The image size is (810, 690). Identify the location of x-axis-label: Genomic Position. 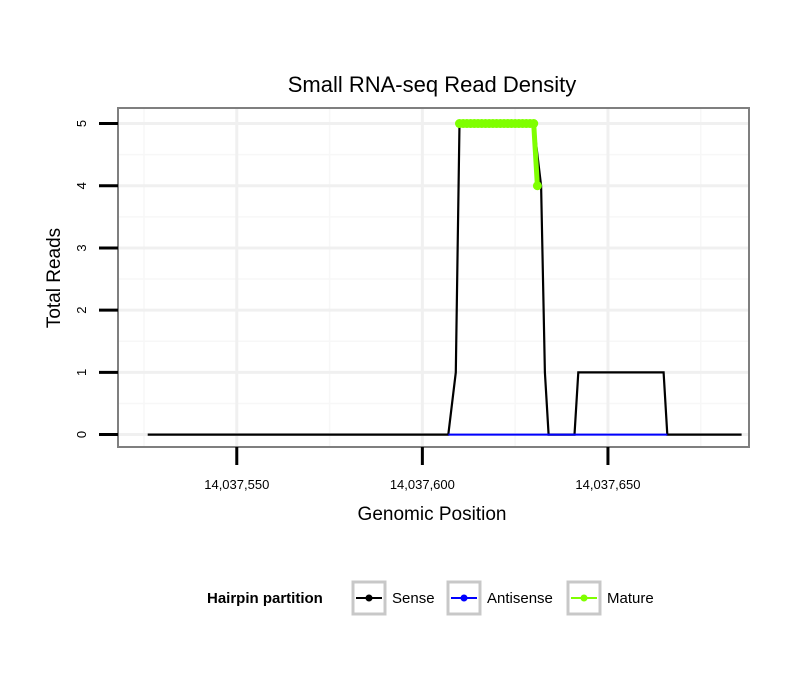
(432, 514).